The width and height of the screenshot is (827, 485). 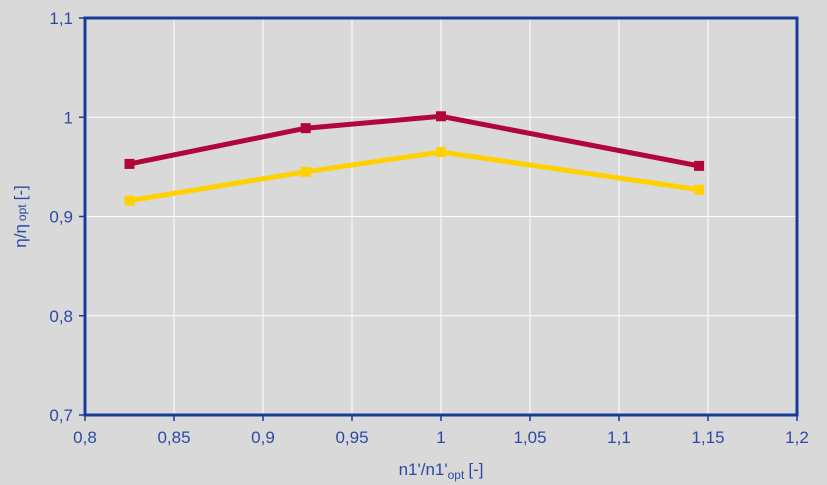 I want to click on y-axis: 0,7 0,8 0,9 1 1,1, so click(x=67, y=217).